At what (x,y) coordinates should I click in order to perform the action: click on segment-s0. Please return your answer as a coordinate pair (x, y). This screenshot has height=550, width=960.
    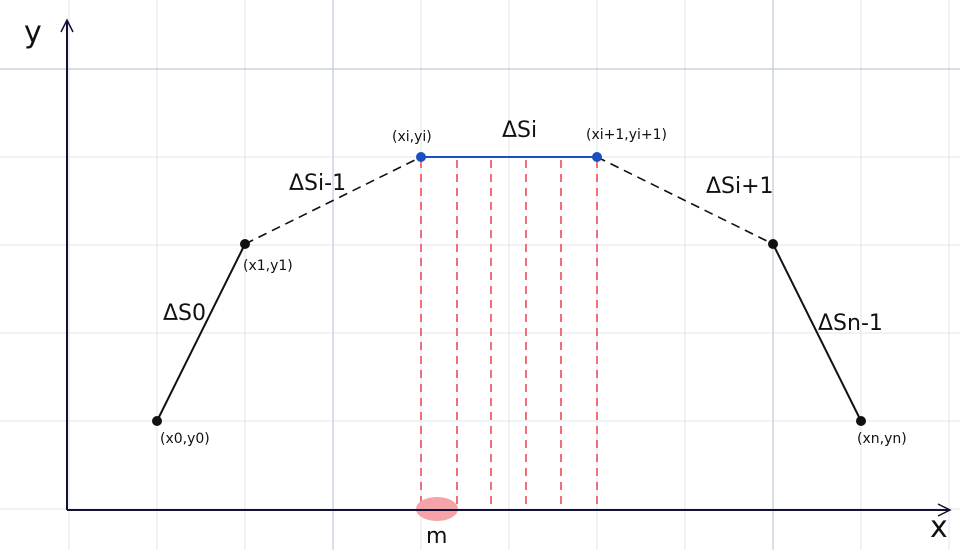
    Looking at the image, I should click on (201, 332).